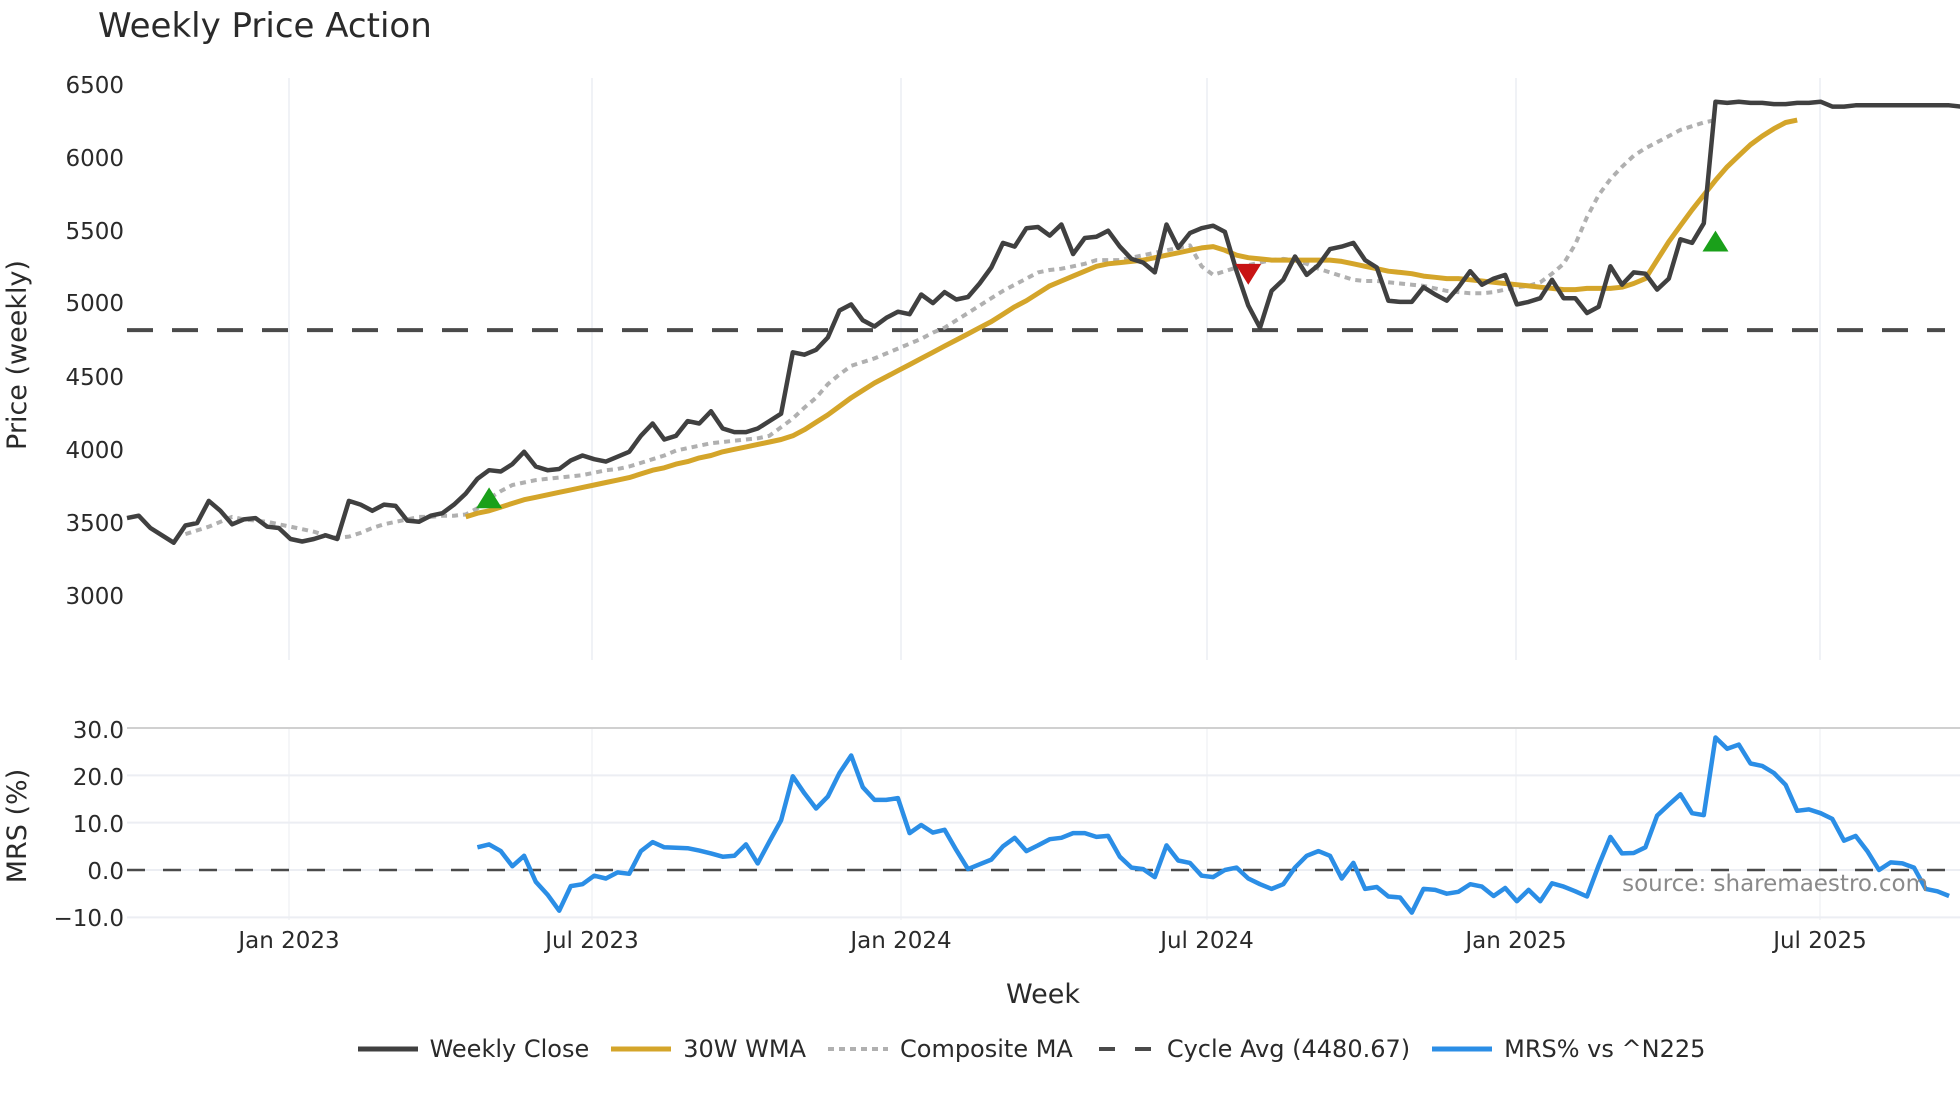  What do you see at coordinates (17, 355) in the screenshot?
I see `price-y-axis-title: Price (weekly)` at bounding box center [17, 355].